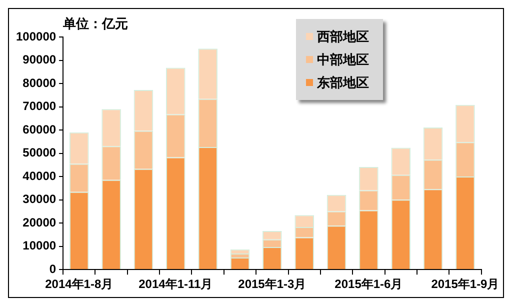 The height and width of the screenshot is (306, 512). I want to click on y-axis-title: 单位：亿元, so click(95, 24).